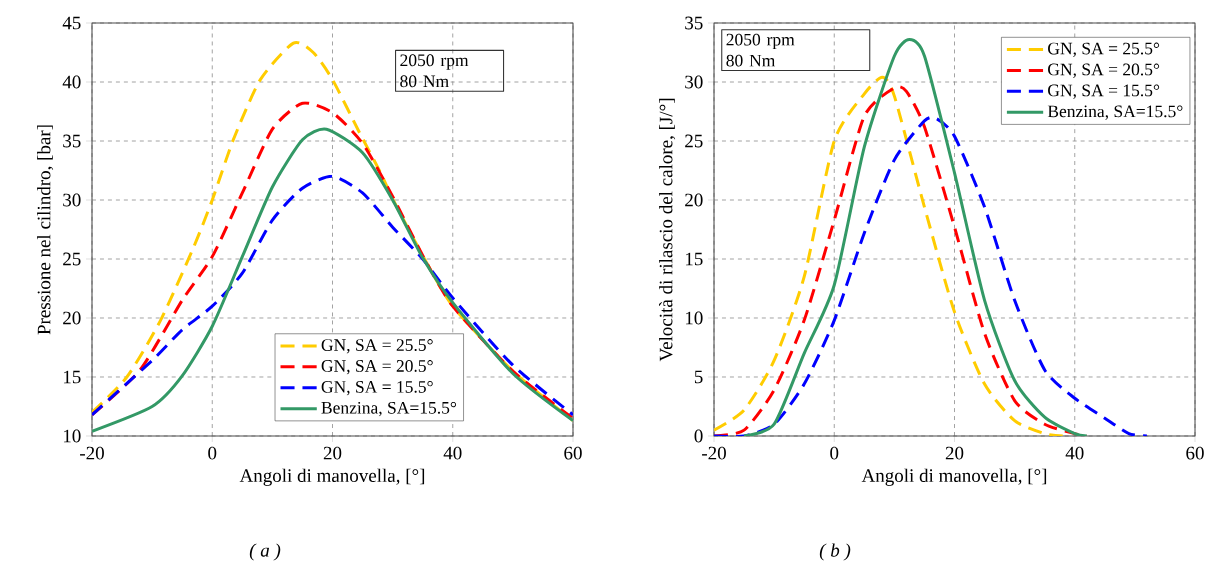 The height and width of the screenshot is (579, 1211). I want to click on text: ( a ), so click(265, 552).